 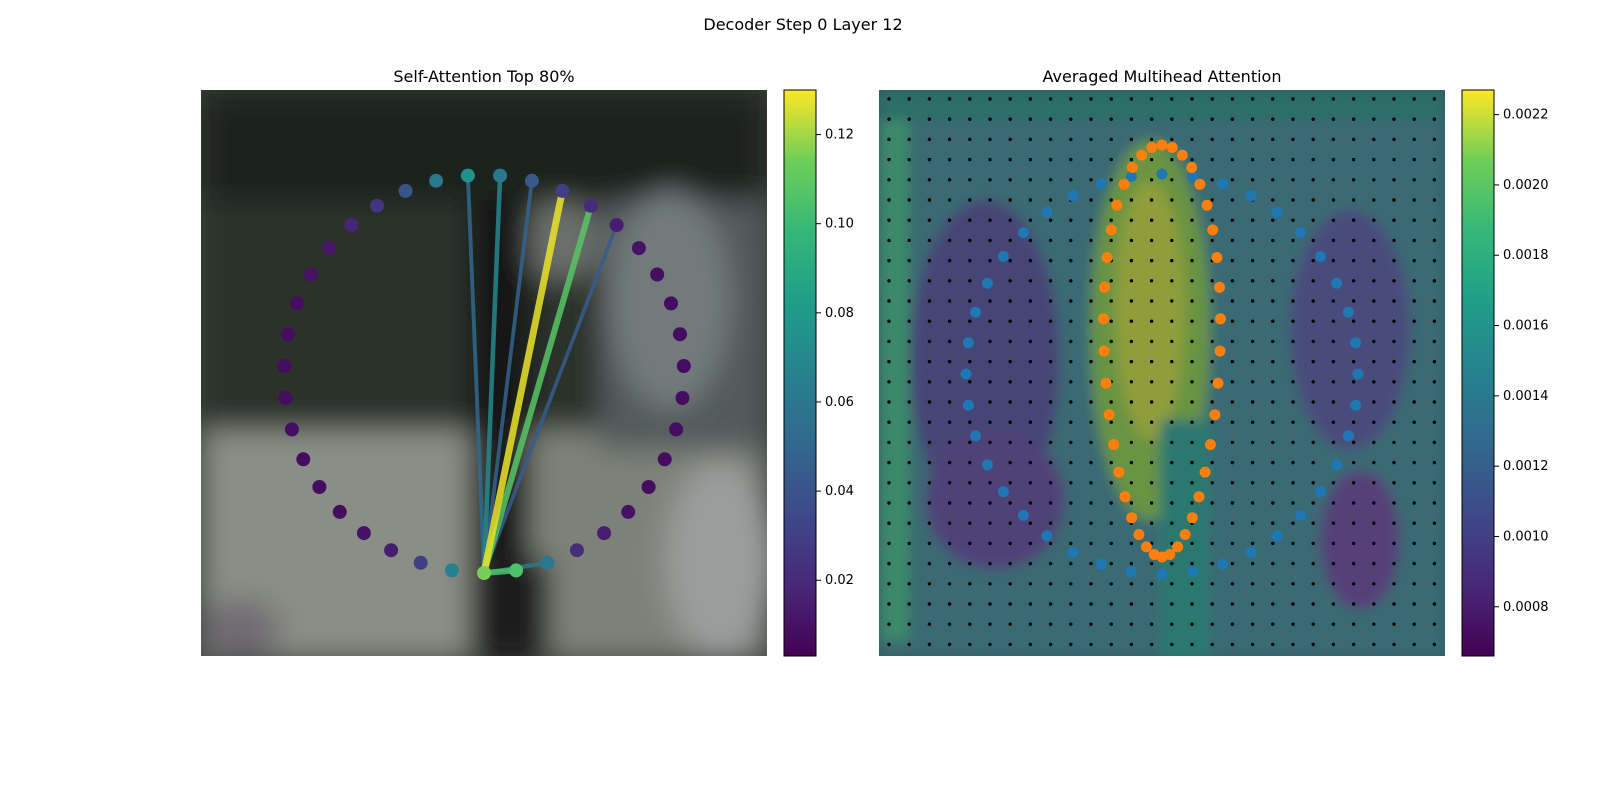 What do you see at coordinates (1162, 351) in the screenshot?
I see `inner-ring-points` at bounding box center [1162, 351].